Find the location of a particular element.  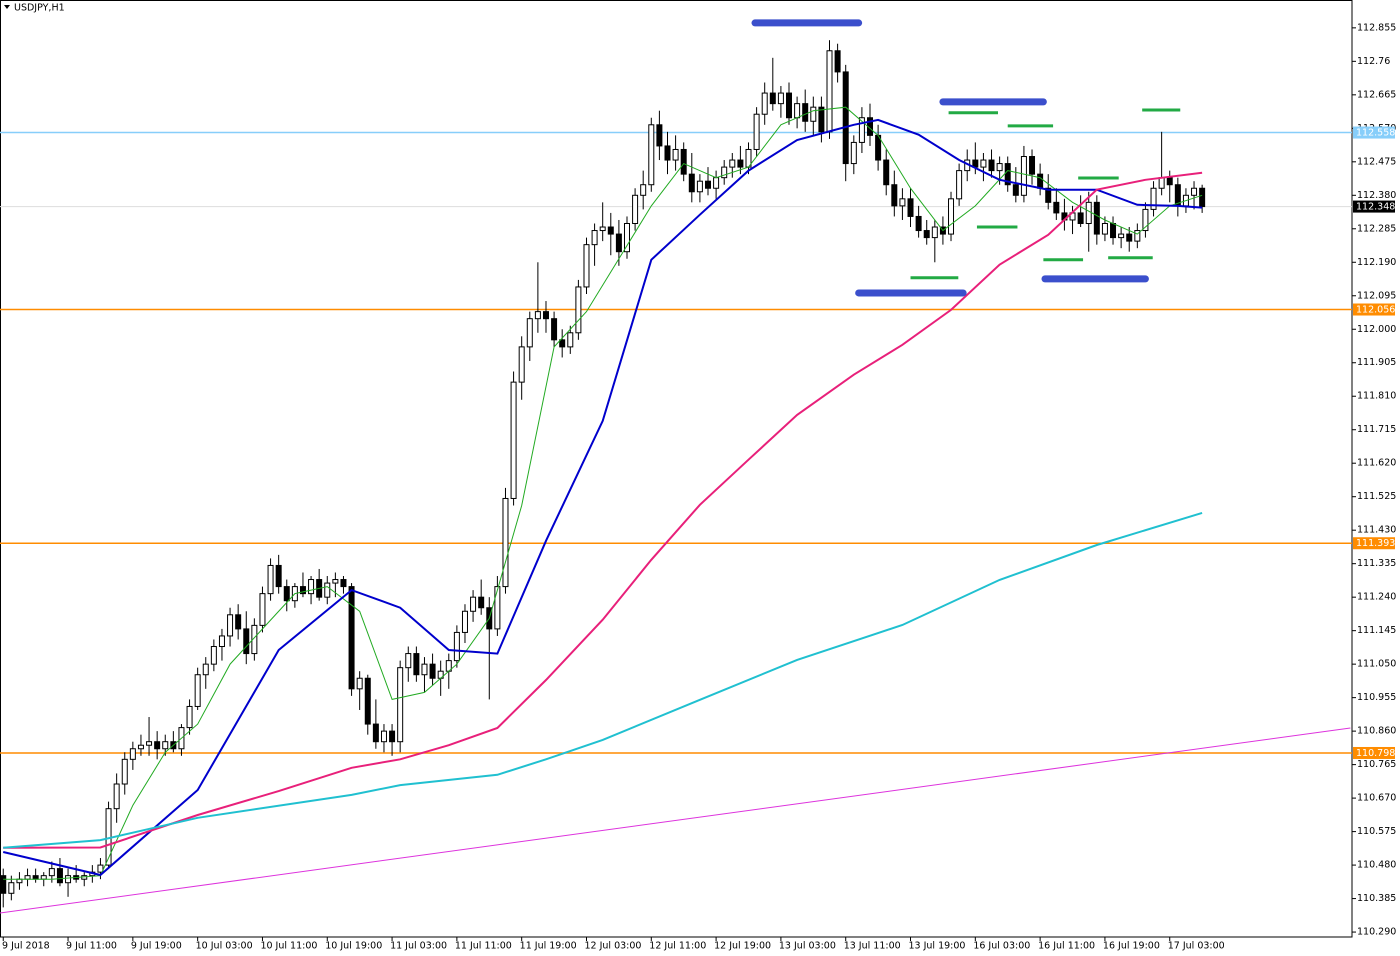

y-tick-label: 110.480 is located at coordinates (1376, 865).